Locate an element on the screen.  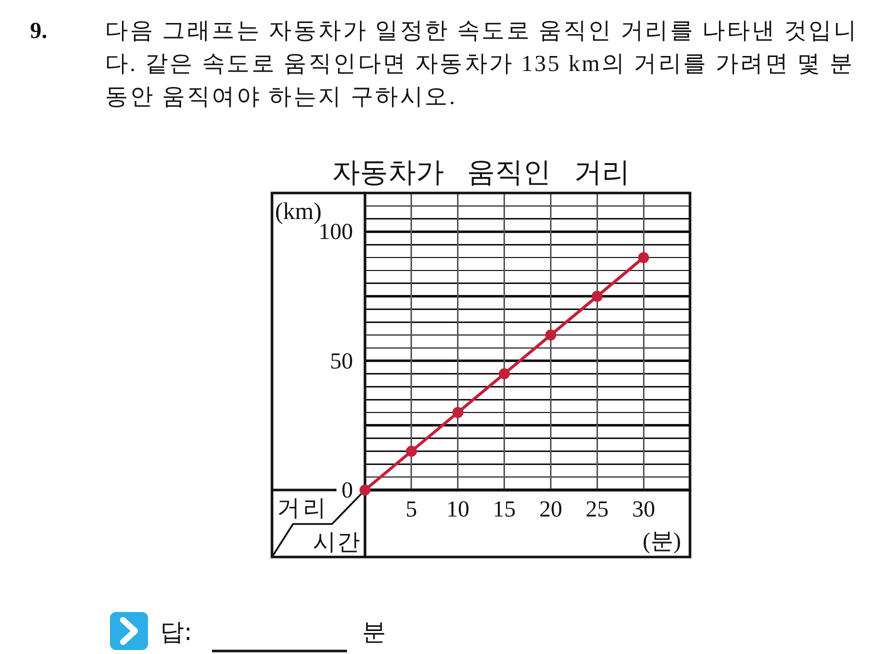
text: 9. is located at coordinates (39, 30).